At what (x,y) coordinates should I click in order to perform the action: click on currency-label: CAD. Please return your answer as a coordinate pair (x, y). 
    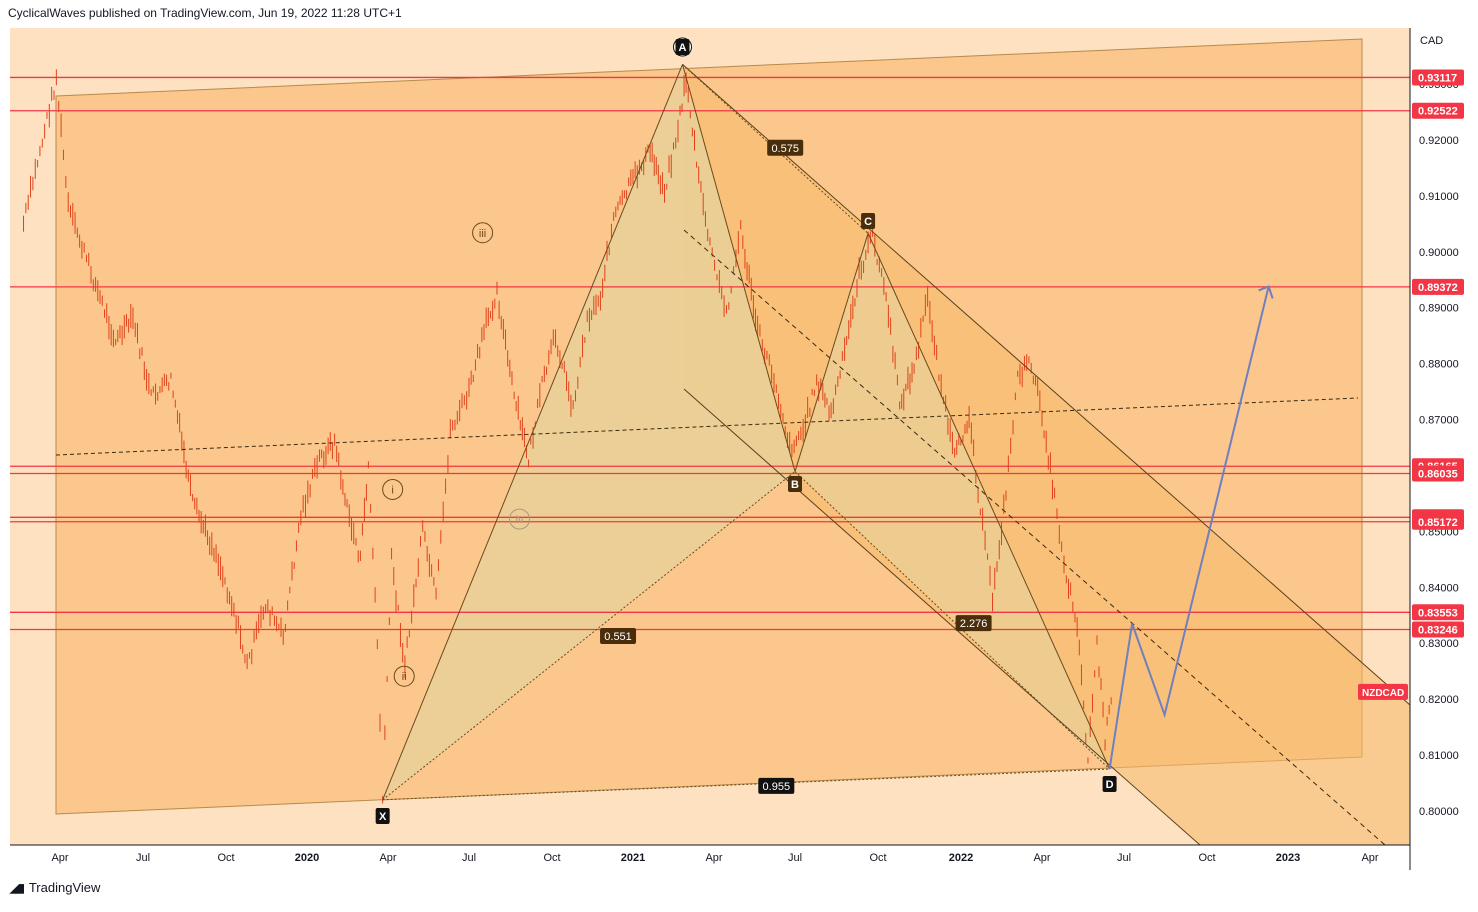
    Looking at the image, I should click on (1431, 41).